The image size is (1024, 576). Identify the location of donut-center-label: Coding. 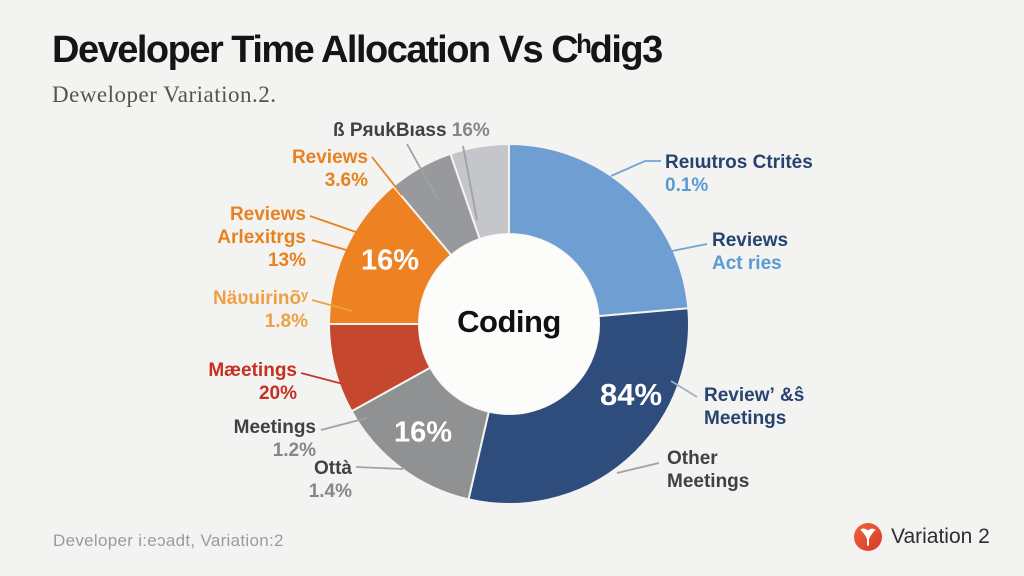
(509, 321).